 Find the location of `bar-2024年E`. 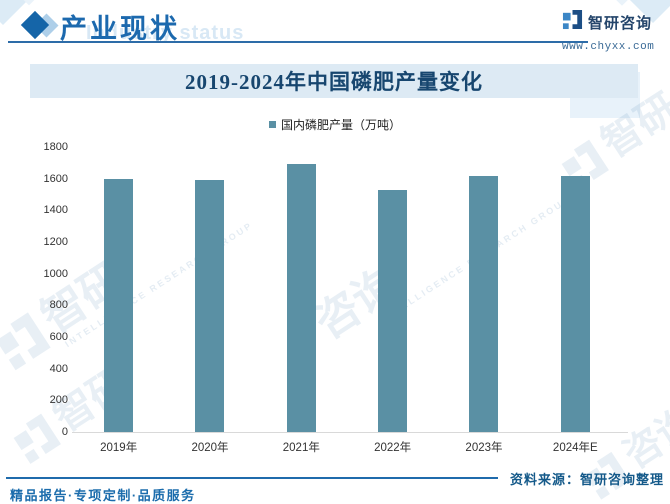

bar-2024年E is located at coordinates (575, 303).